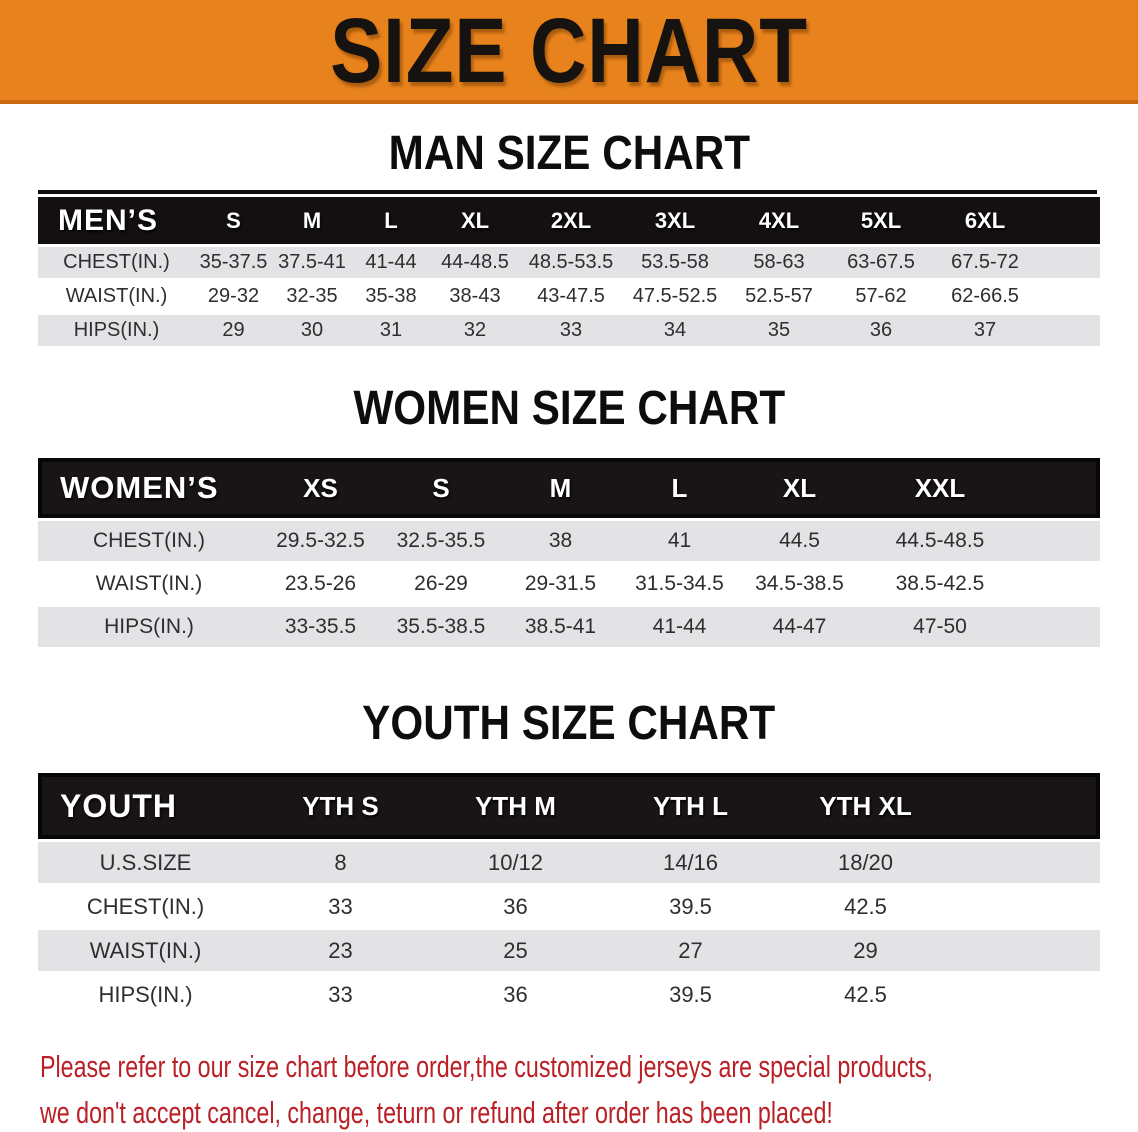 The image size is (1138, 1132). I want to click on size-value-cell: 32.5-35.5, so click(441, 541).